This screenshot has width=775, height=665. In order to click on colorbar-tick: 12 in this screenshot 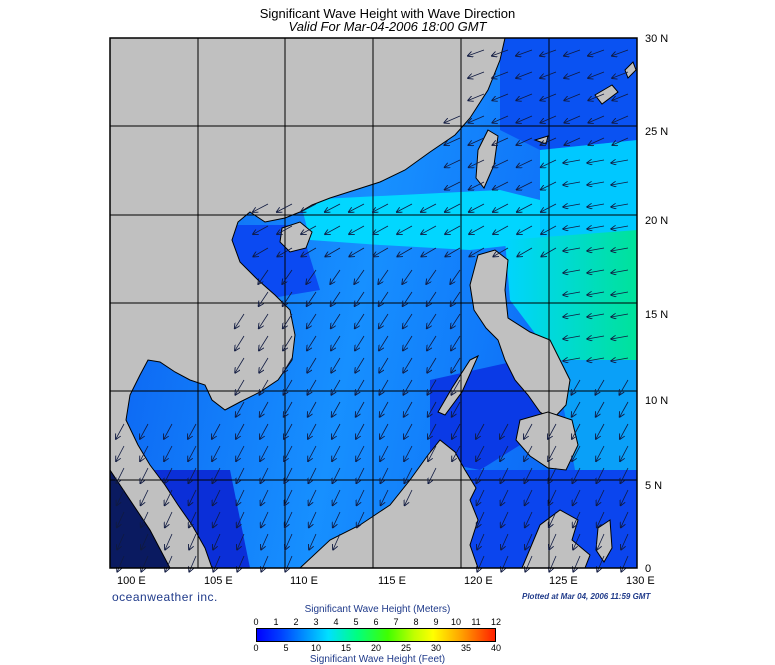, I will do `click(496, 622)`.